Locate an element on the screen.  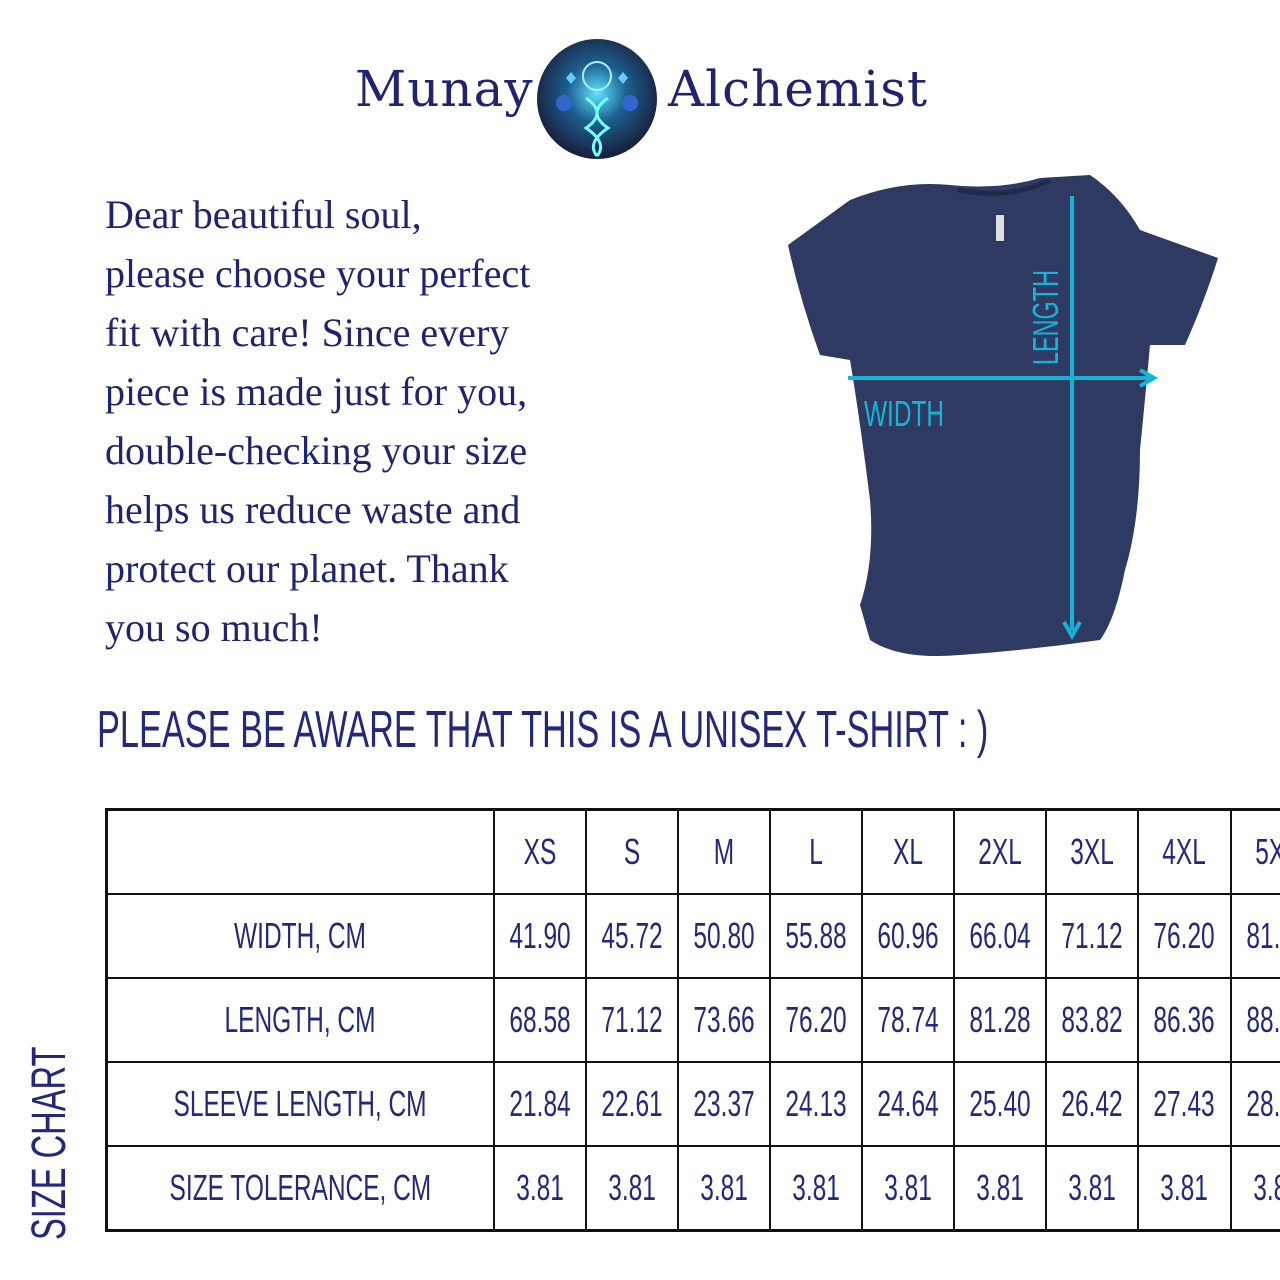
size-chart-label: SIZE CHART is located at coordinates (49, 1098).